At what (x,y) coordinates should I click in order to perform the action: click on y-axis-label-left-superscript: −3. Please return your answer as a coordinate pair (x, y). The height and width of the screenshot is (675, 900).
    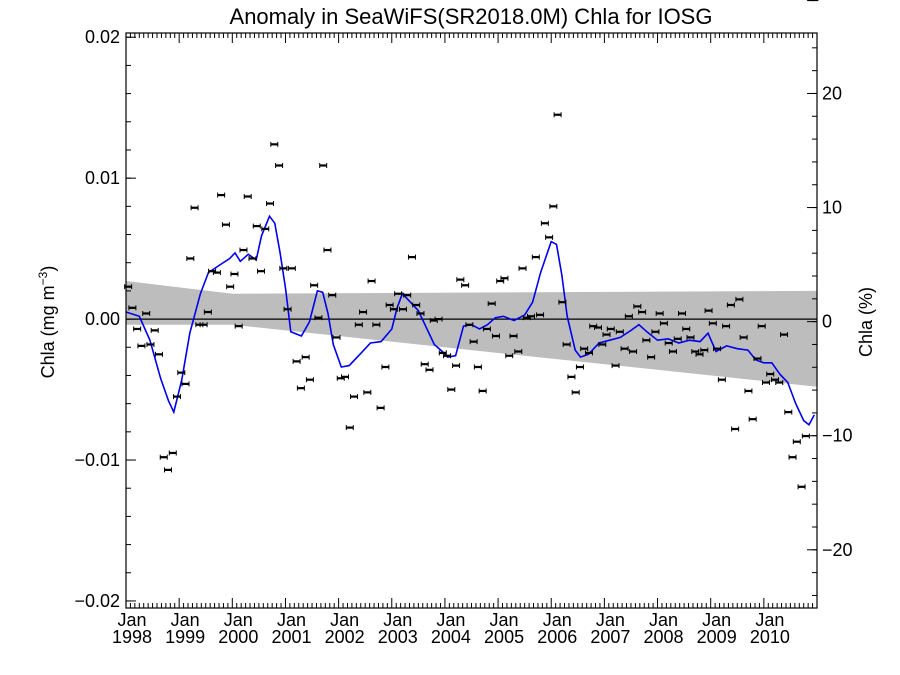
    Looking at the image, I should click on (43, 278).